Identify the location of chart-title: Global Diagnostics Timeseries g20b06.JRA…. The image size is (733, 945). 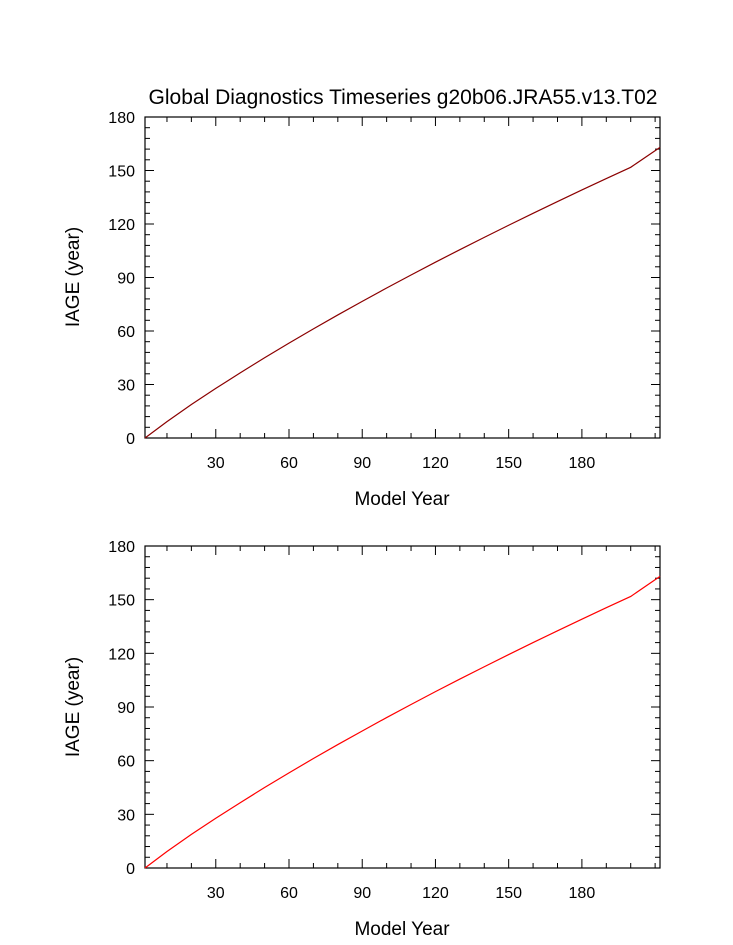
(403, 97).